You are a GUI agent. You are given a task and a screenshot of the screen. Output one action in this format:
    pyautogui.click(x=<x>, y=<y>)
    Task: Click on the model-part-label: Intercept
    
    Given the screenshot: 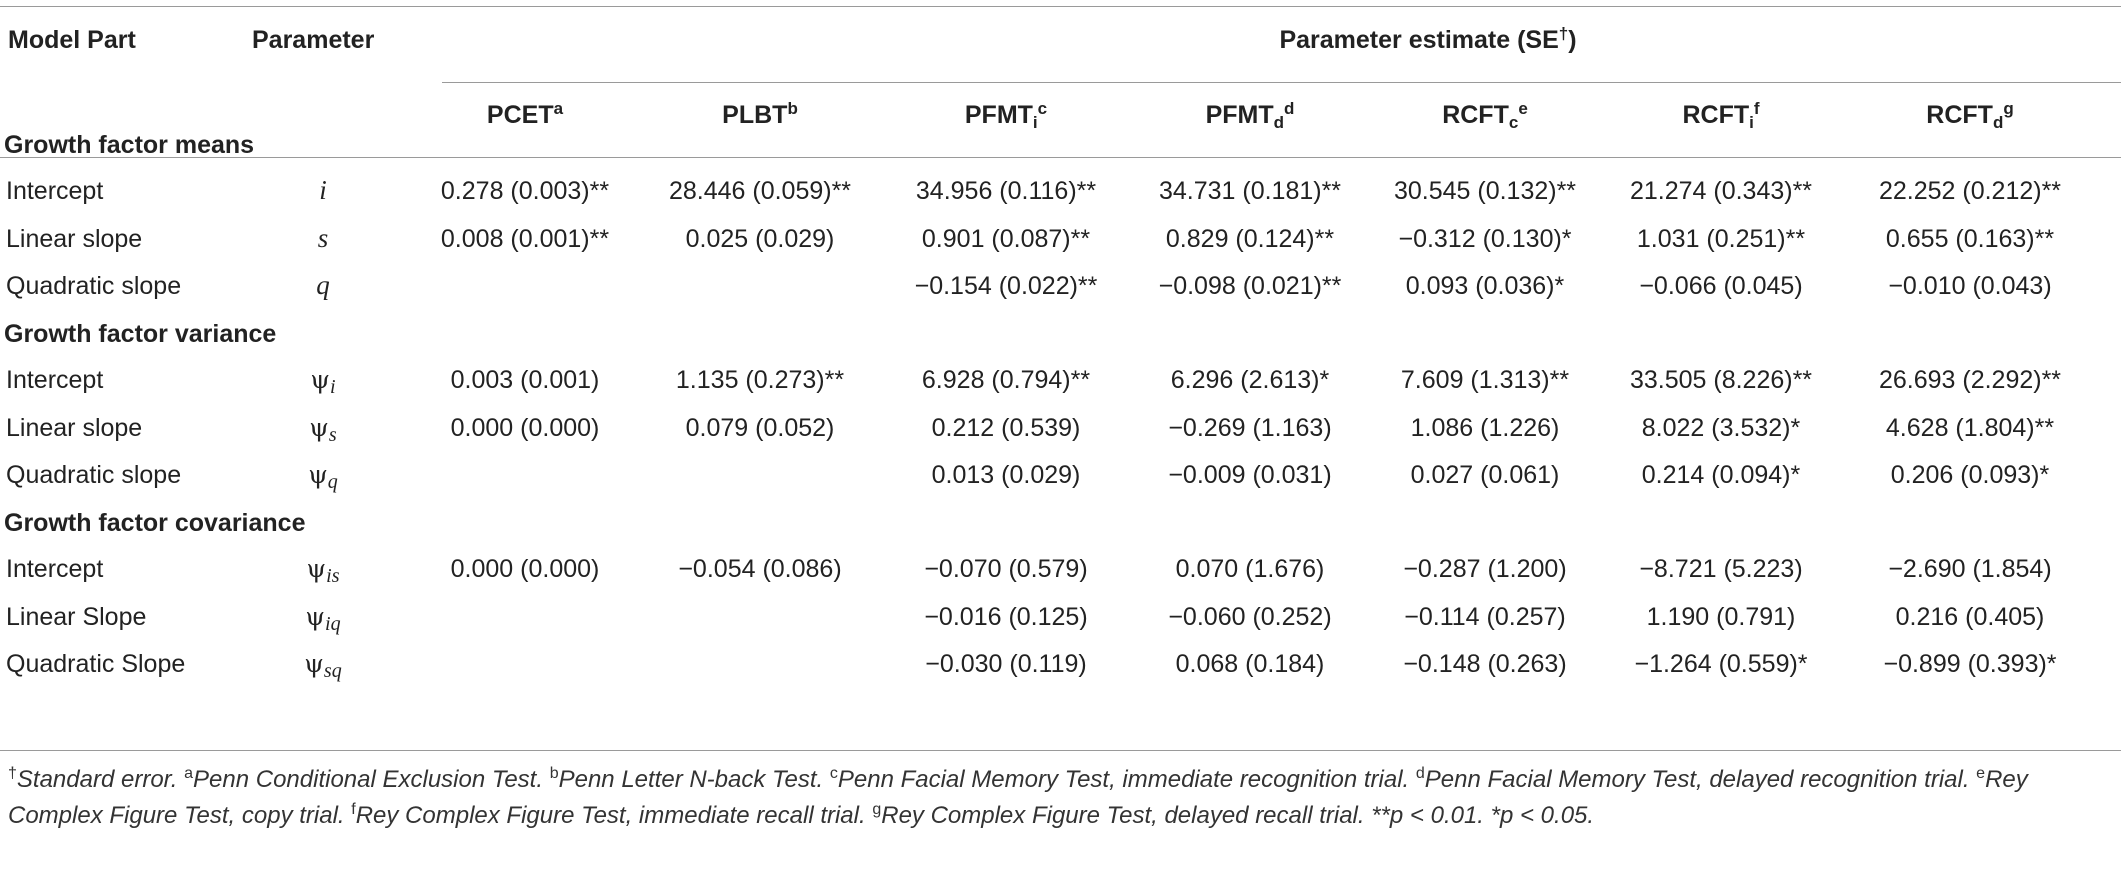 What is the action you would take?
    pyautogui.click(x=55, y=380)
    